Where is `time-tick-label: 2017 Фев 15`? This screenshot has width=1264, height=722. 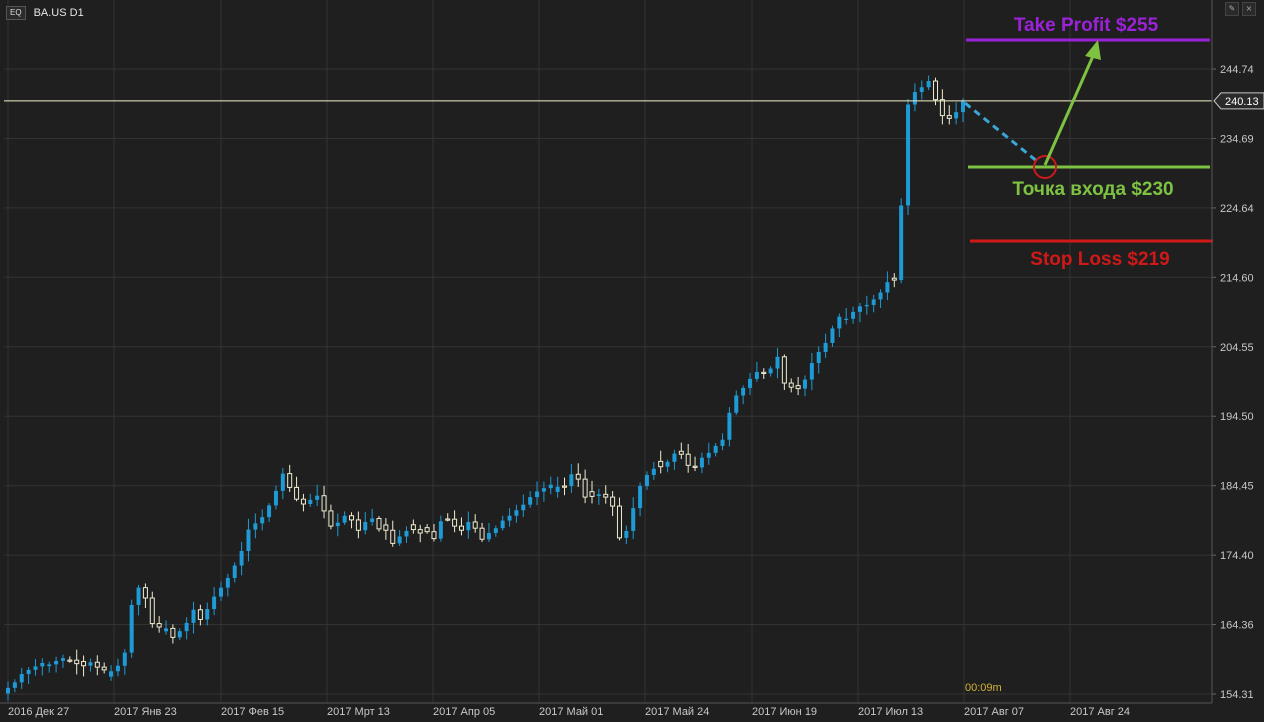
time-tick-label: 2017 Фев 15 is located at coordinates (252, 712).